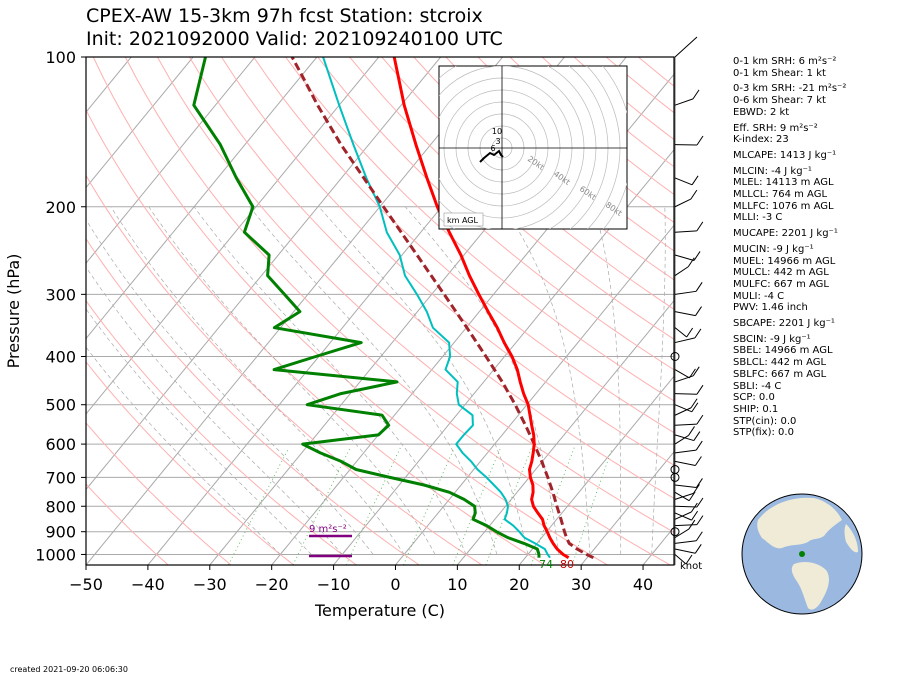  I want to click on sounding-index-line: EBWD: 2 kt, so click(761, 112).